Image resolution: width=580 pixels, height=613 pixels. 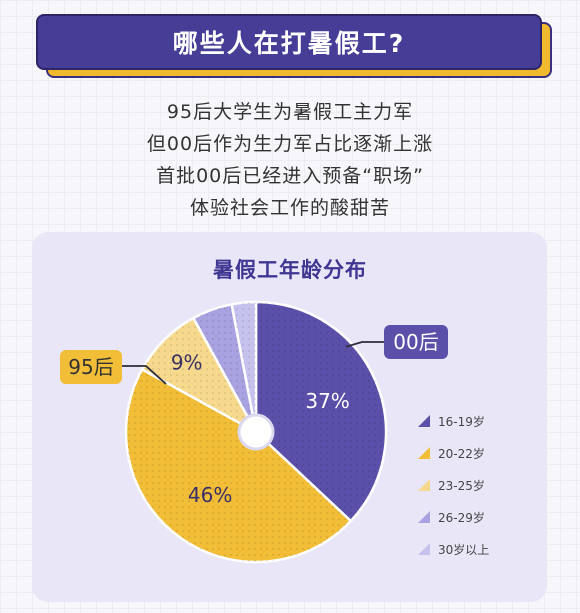 I want to click on legend-label: 26-29岁, so click(x=461, y=517).